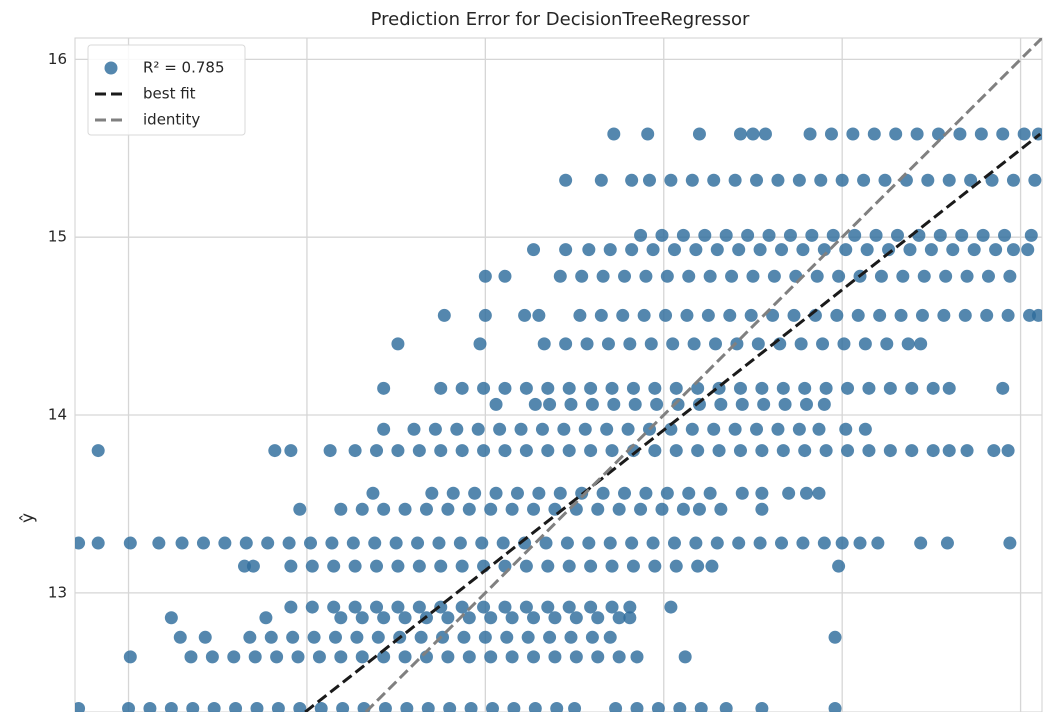 This screenshot has width=1050, height=712. What do you see at coordinates (28, 518) in the screenshot?
I see `y-axis-label: ŷ` at bounding box center [28, 518].